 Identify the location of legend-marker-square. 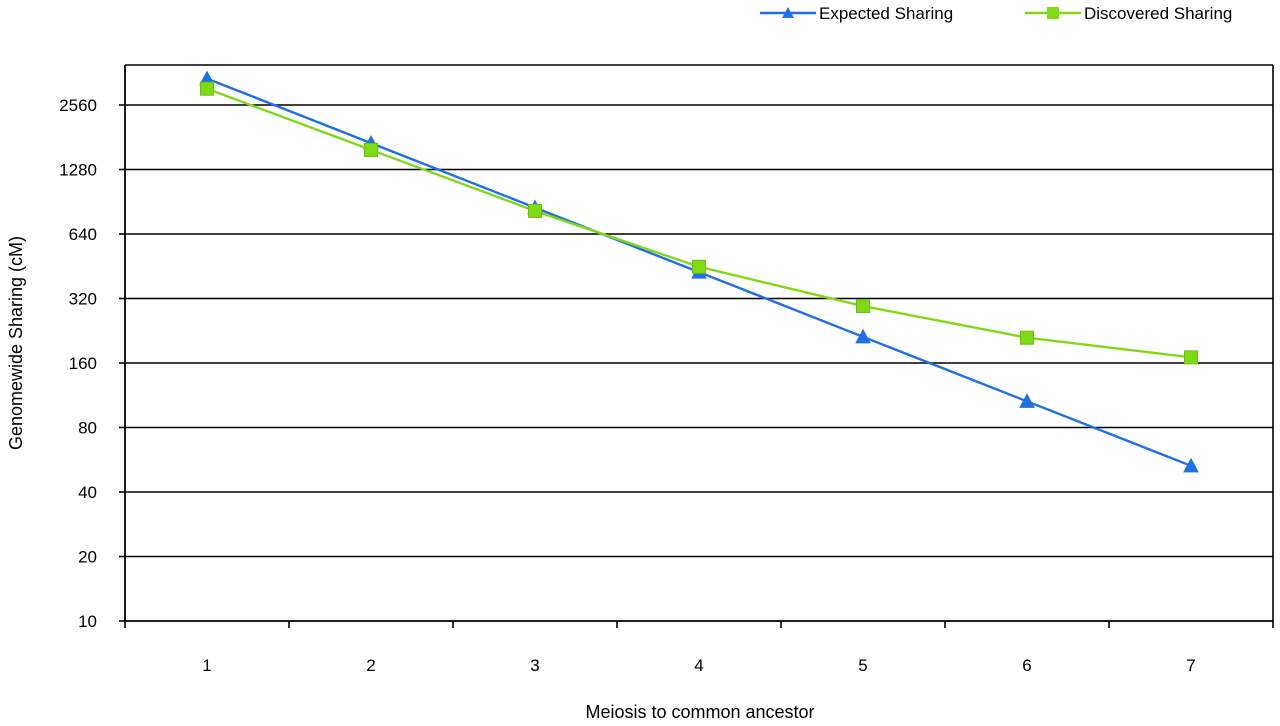
(1053, 13).